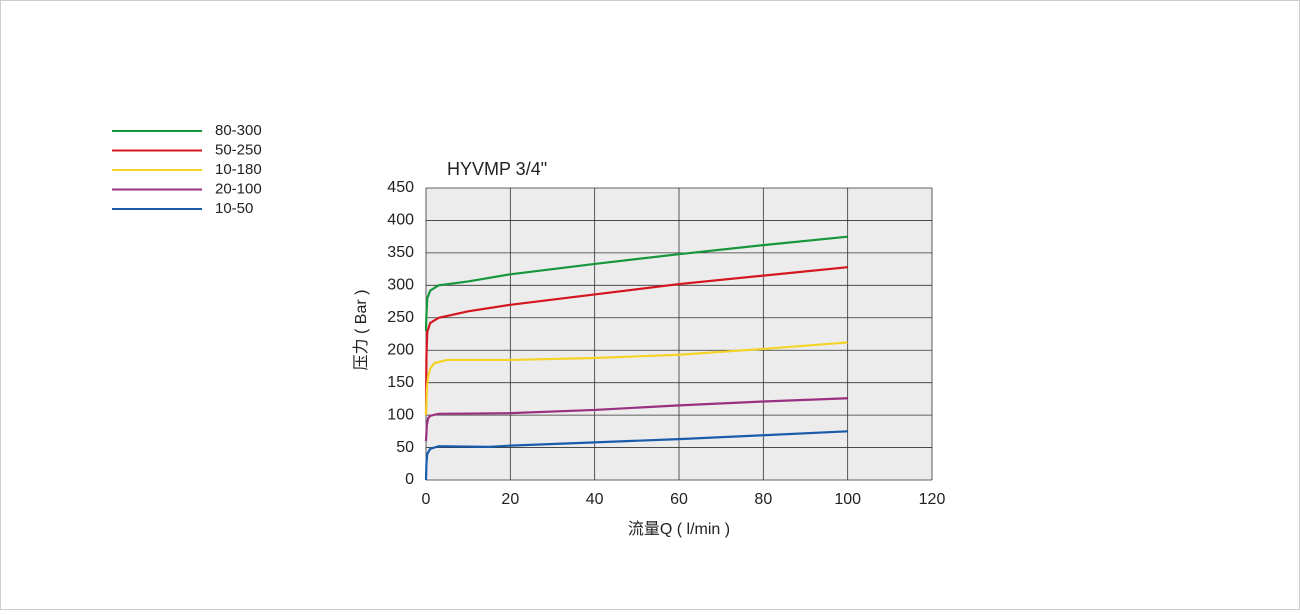 Image resolution: width=1300 pixels, height=615 pixels. What do you see at coordinates (400, 382) in the screenshot?
I see `y-tick-label: 150` at bounding box center [400, 382].